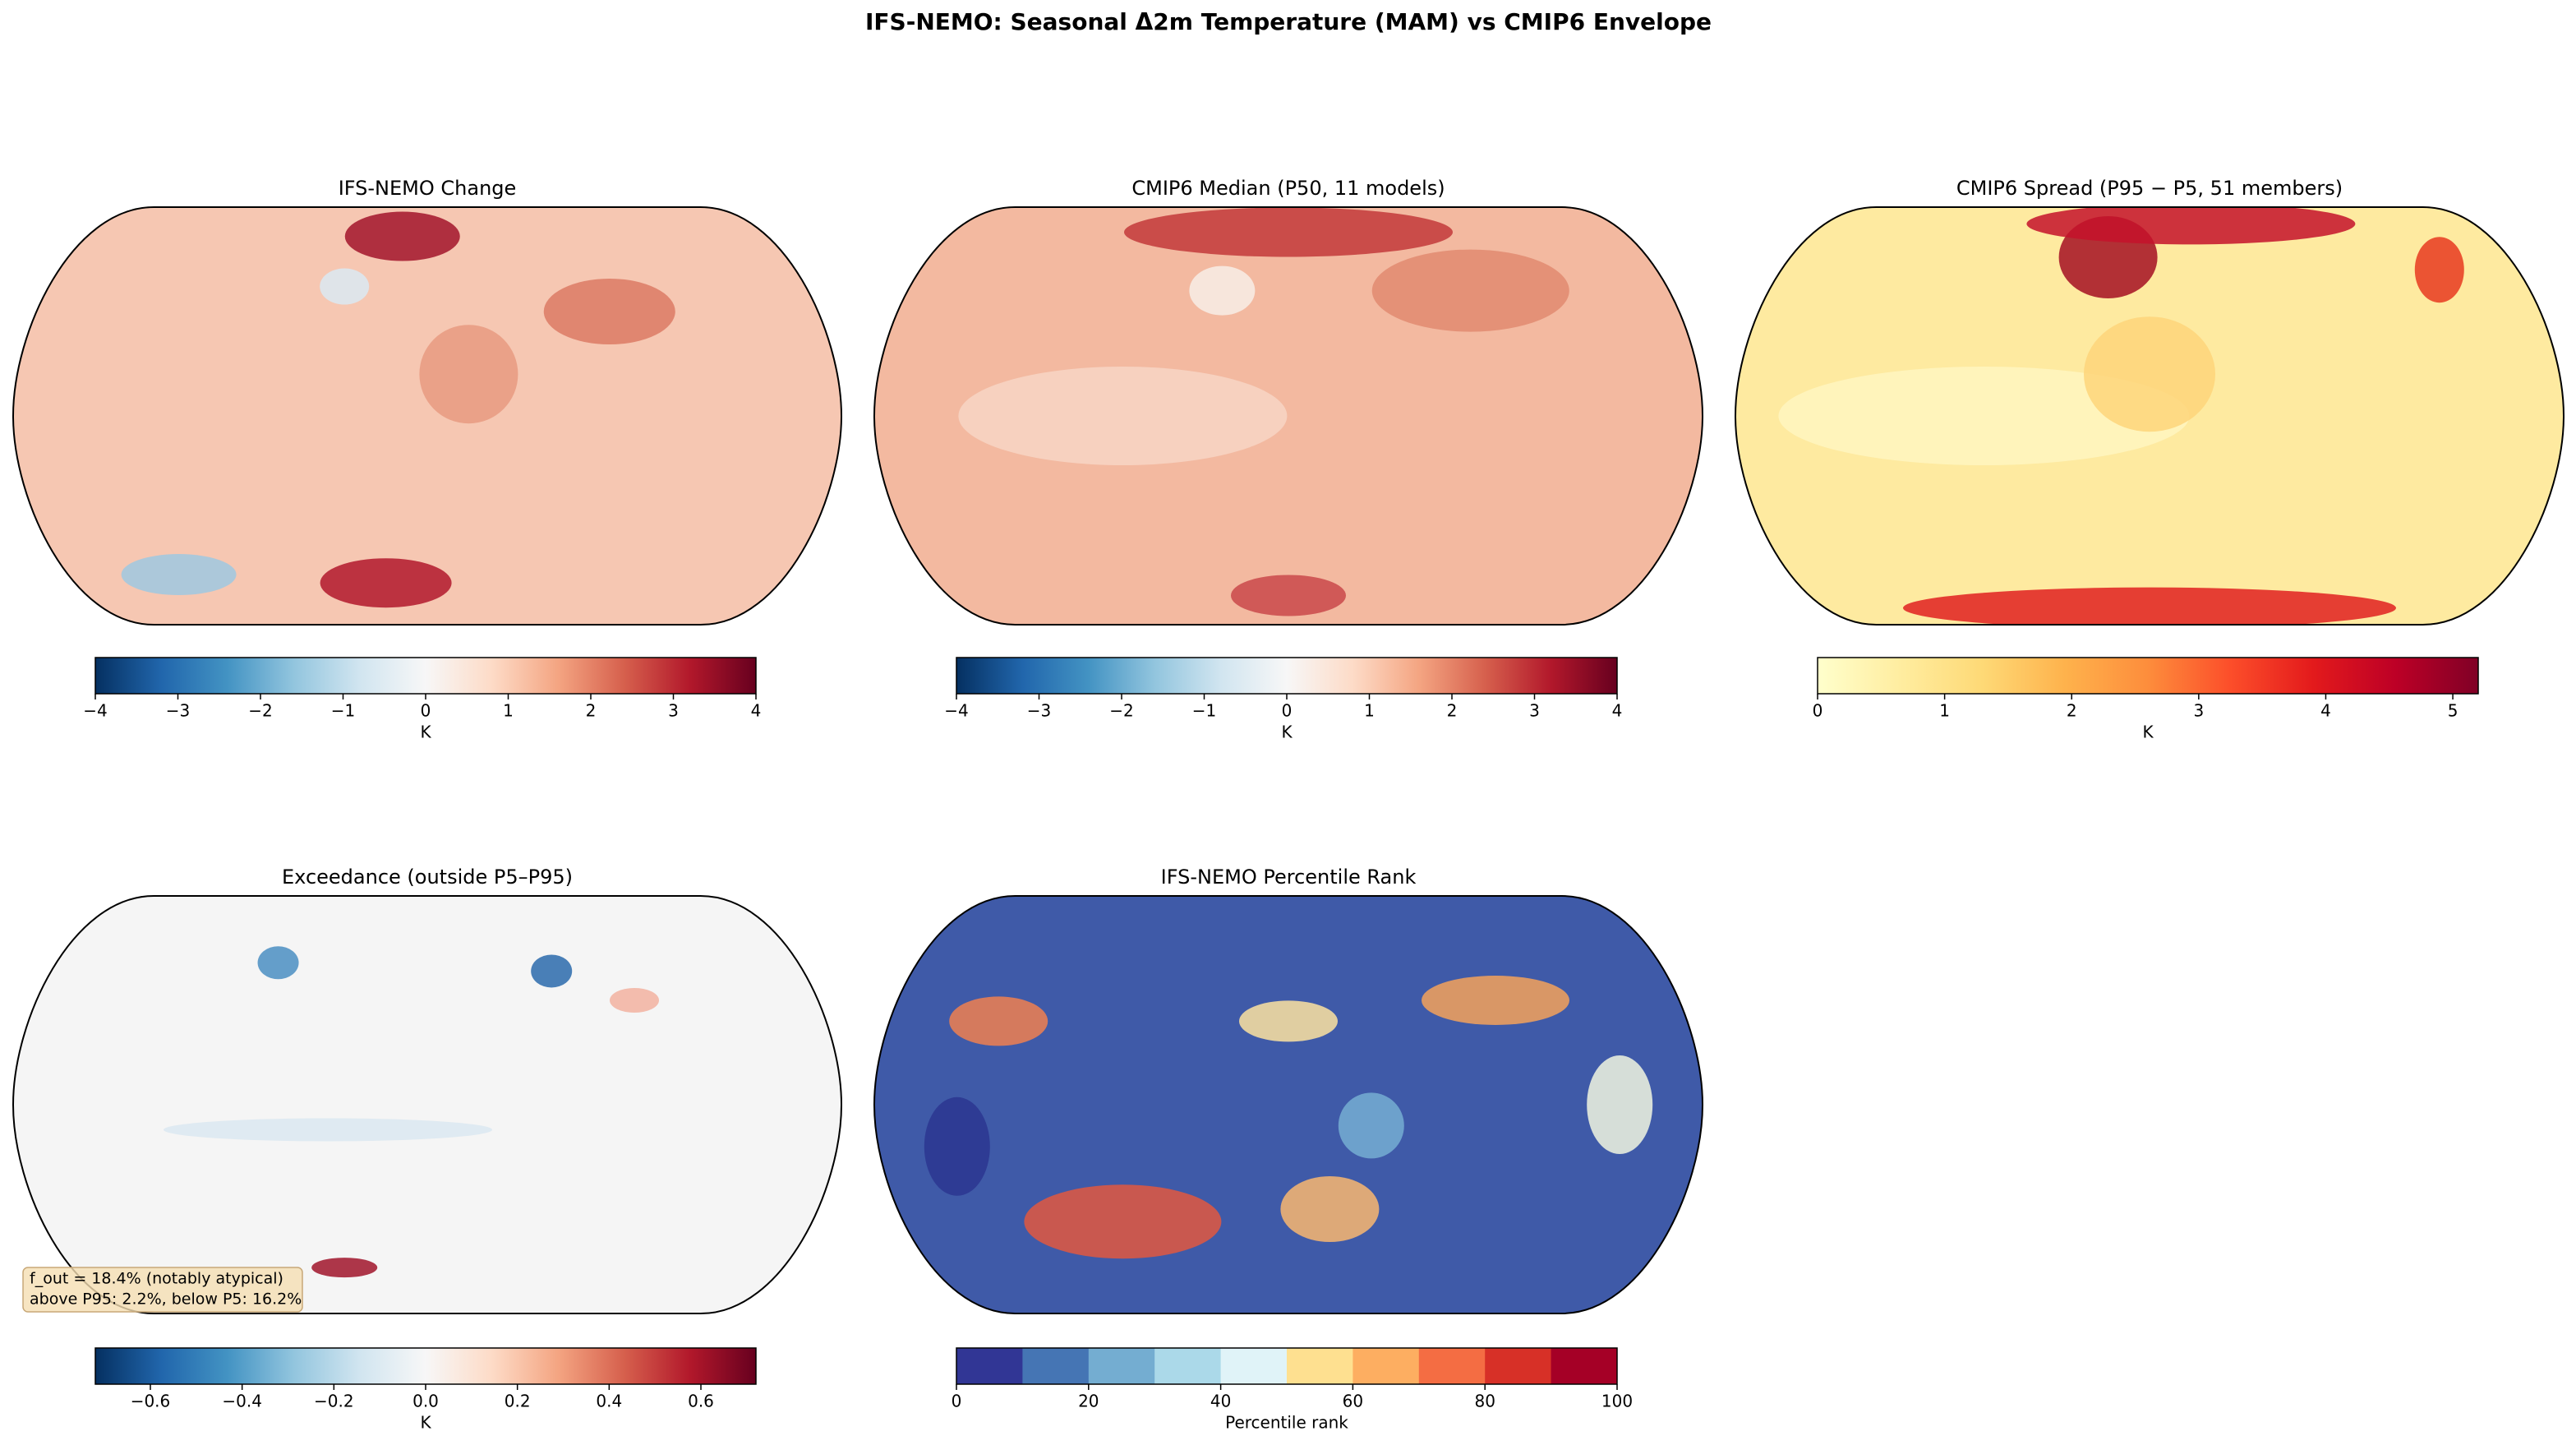 The width and height of the screenshot is (2576, 1445). Describe the element at coordinates (151, 1402) in the screenshot. I see `colorbar-tick-label: −0.6` at that location.